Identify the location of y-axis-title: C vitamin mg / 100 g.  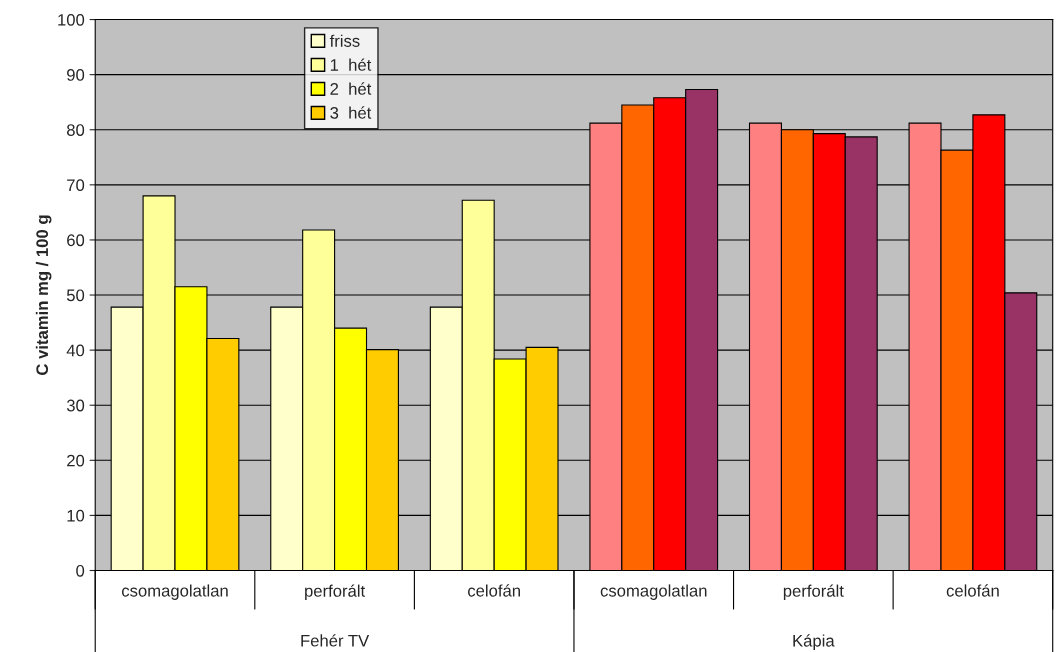
(43, 295).